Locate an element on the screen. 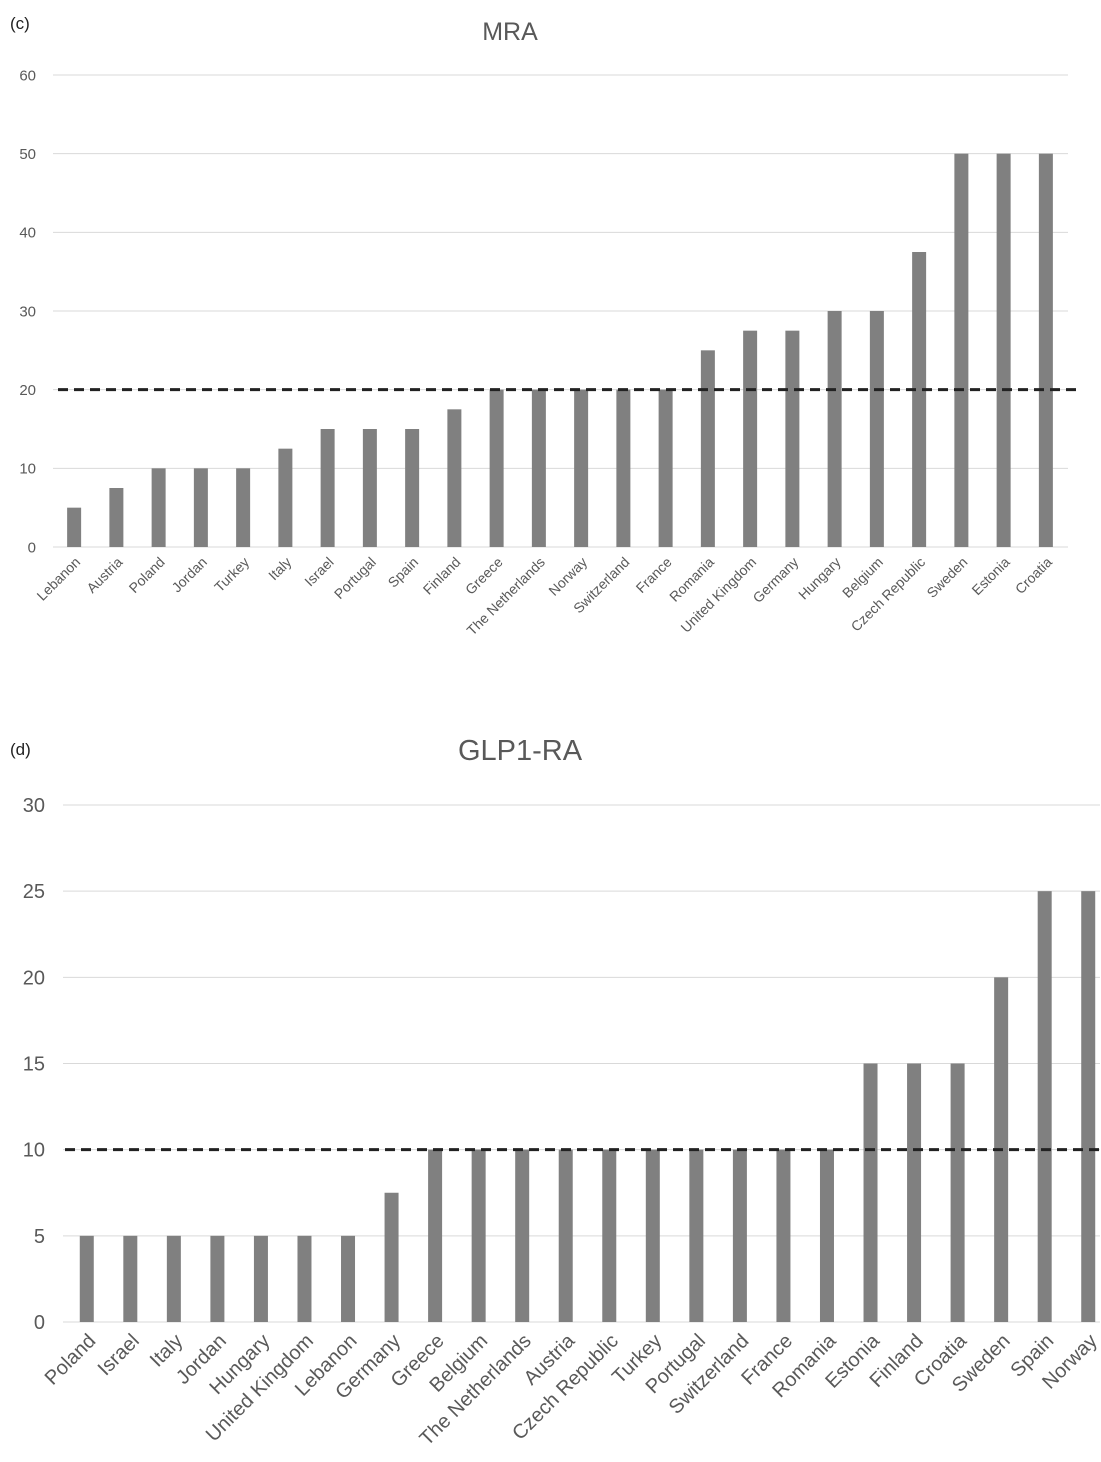  x-tick-label-germany: Germany is located at coordinates (775, 580).